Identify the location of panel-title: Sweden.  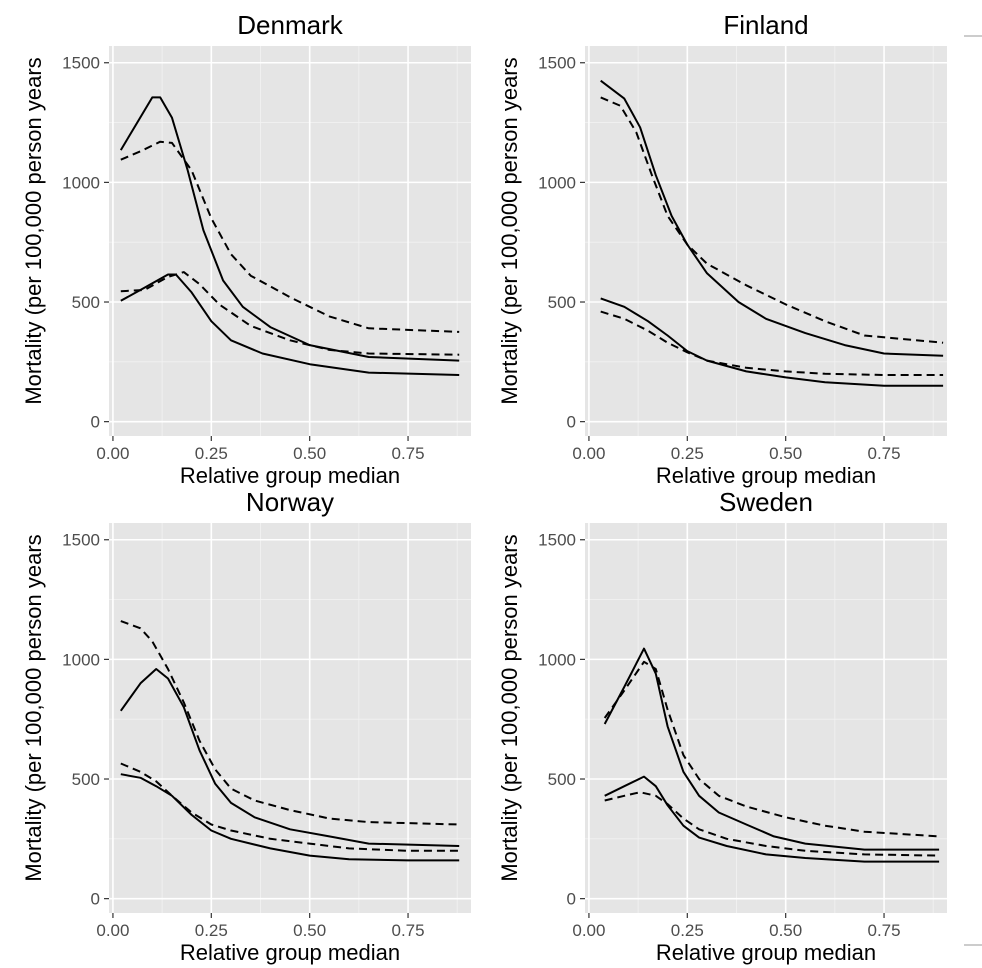
(766, 502).